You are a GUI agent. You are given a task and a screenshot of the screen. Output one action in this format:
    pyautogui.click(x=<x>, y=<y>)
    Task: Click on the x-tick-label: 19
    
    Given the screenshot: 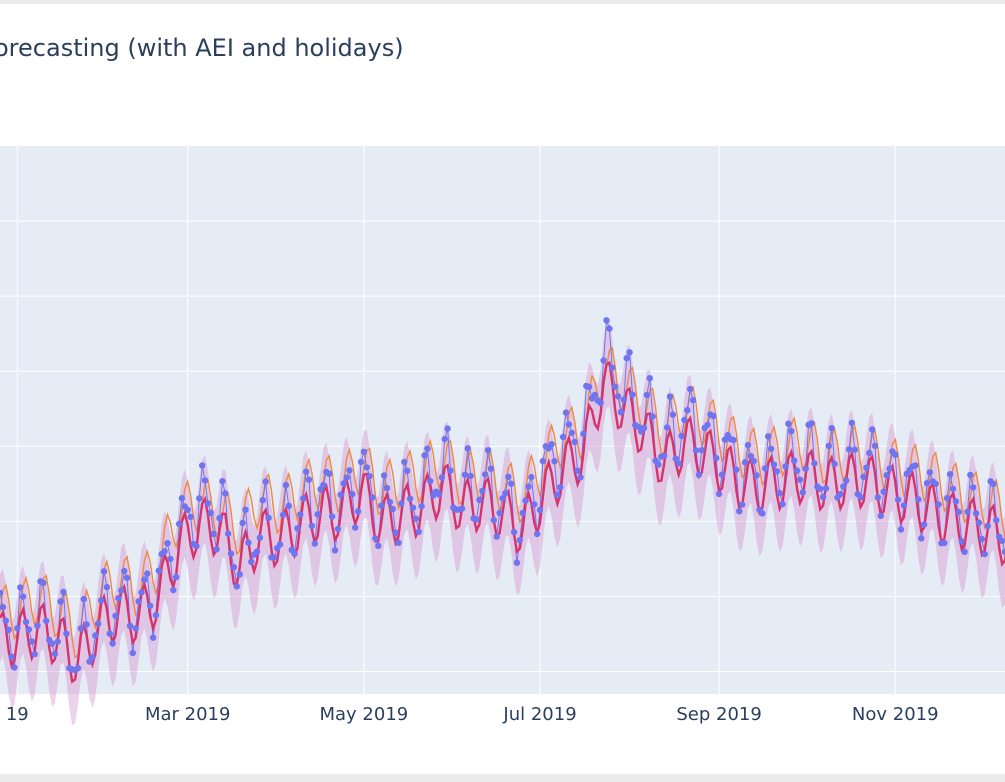 What is the action you would take?
    pyautogui.click(x=17, y=714)
    